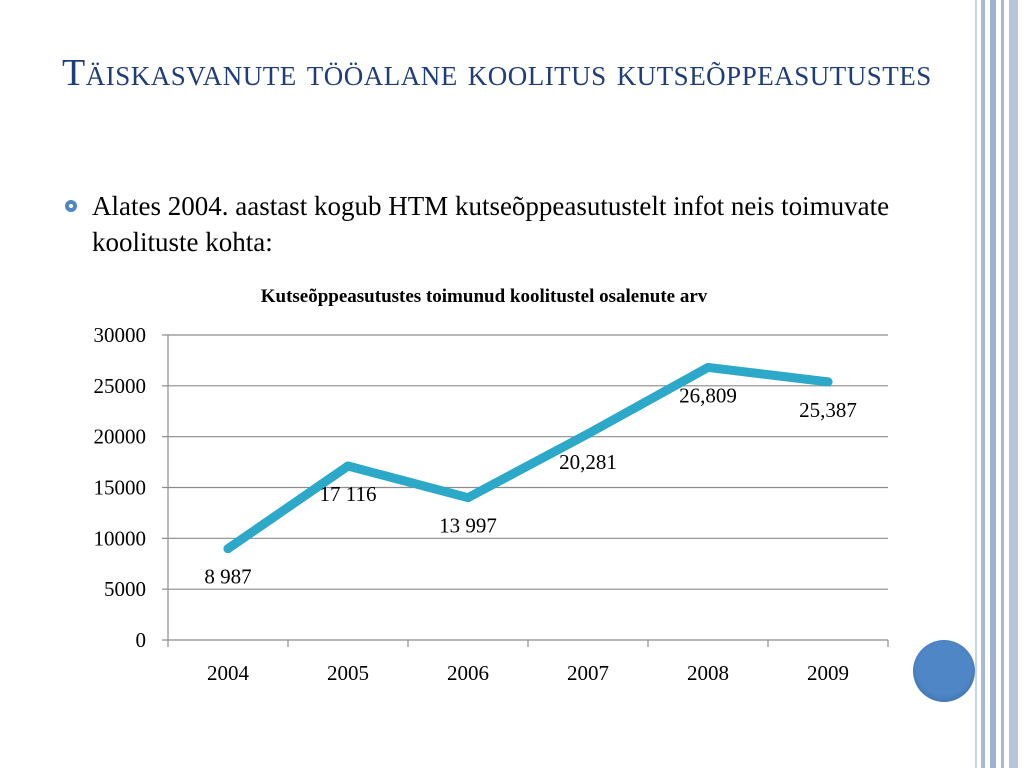 This screenshot has width=1024, height=768. I want to click on y-tick-labels: 0 5000 10000 15000 20000 25000 30000, so click(120, 487).